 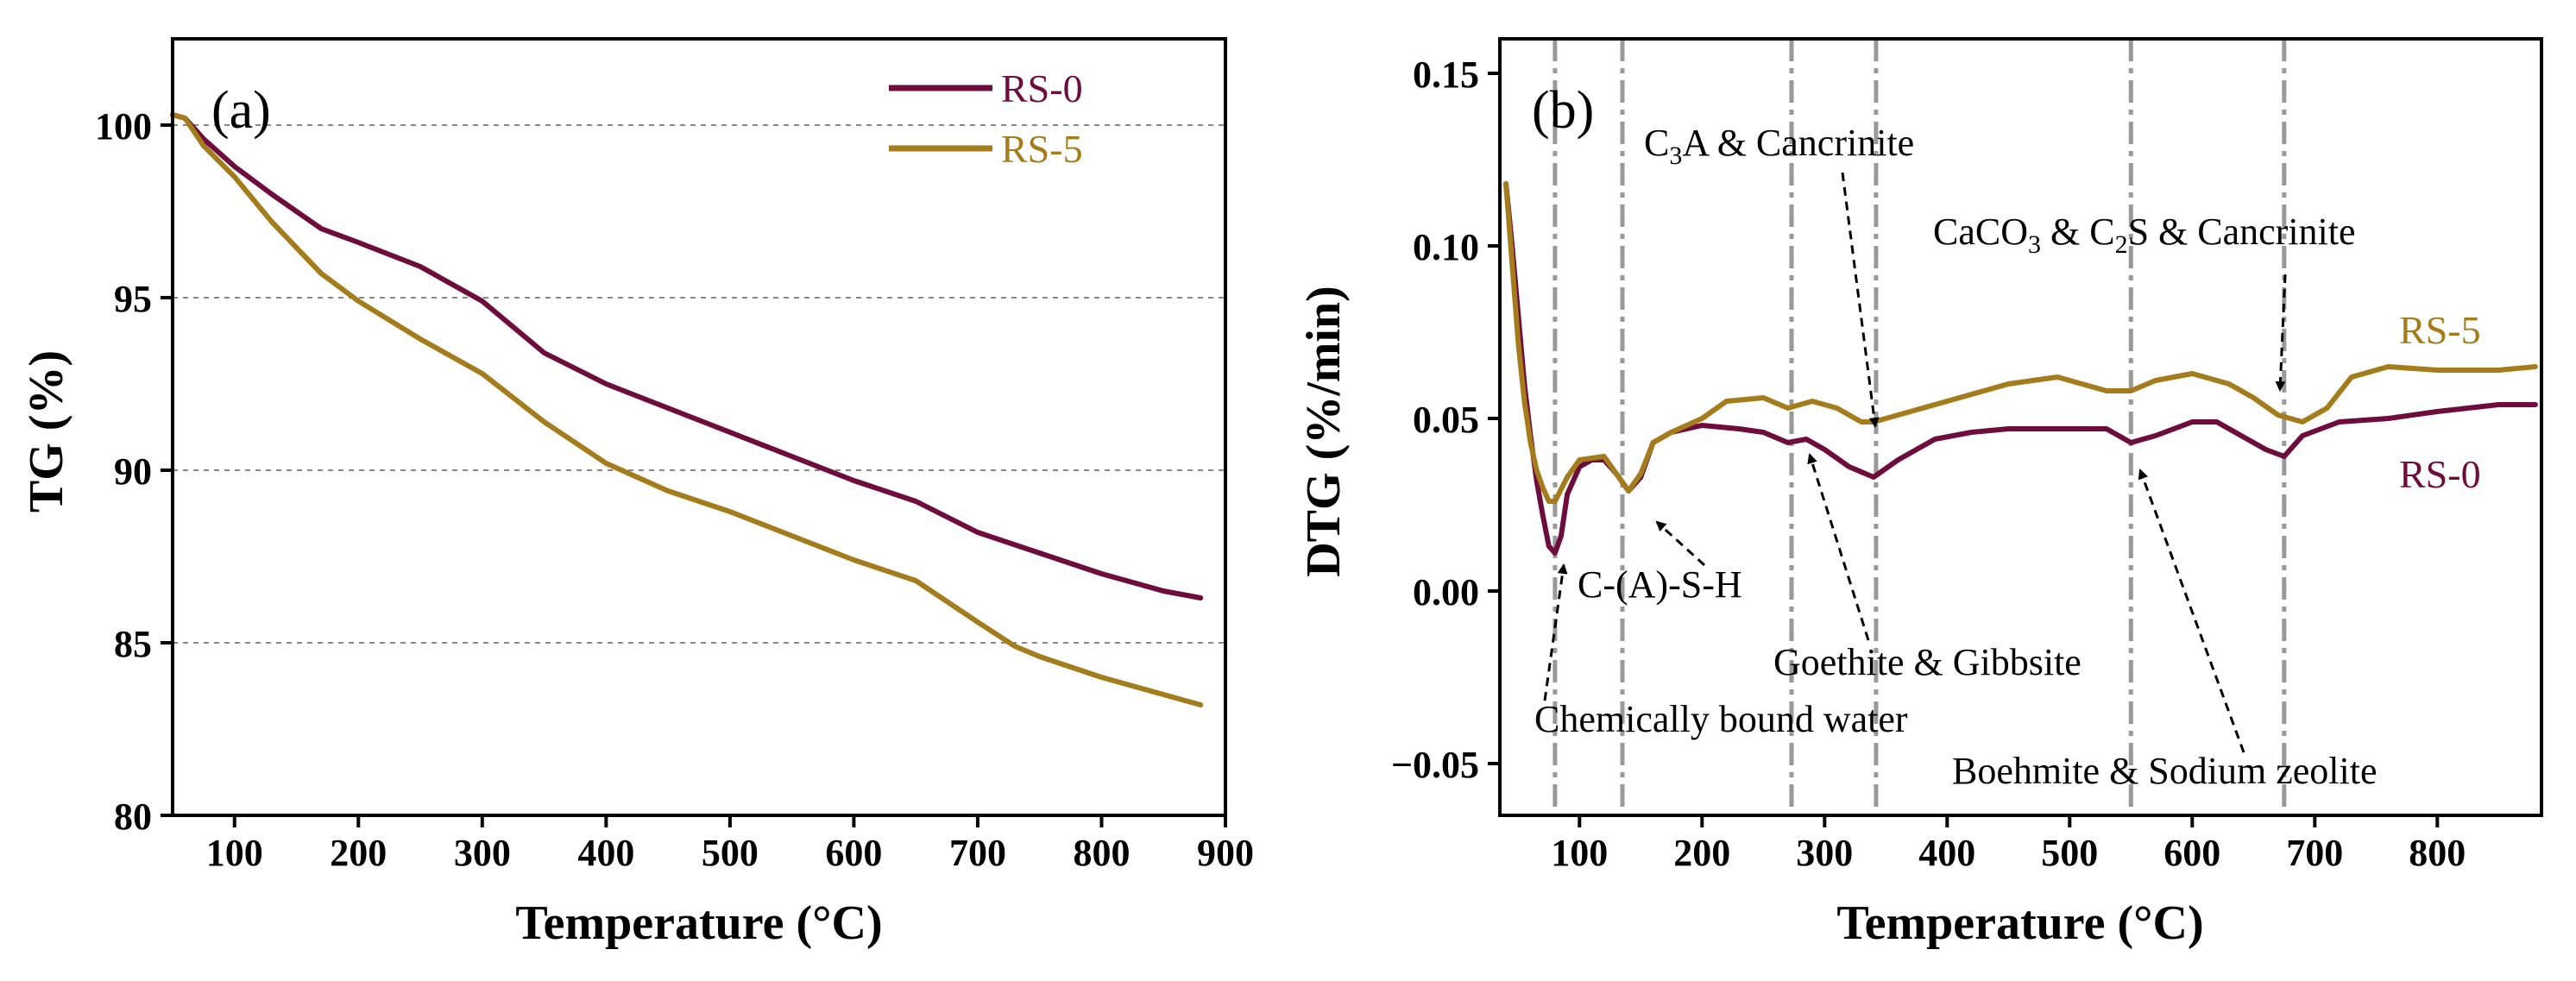 I want to click on arrow-boehmite, so click(x=2192, y=610).